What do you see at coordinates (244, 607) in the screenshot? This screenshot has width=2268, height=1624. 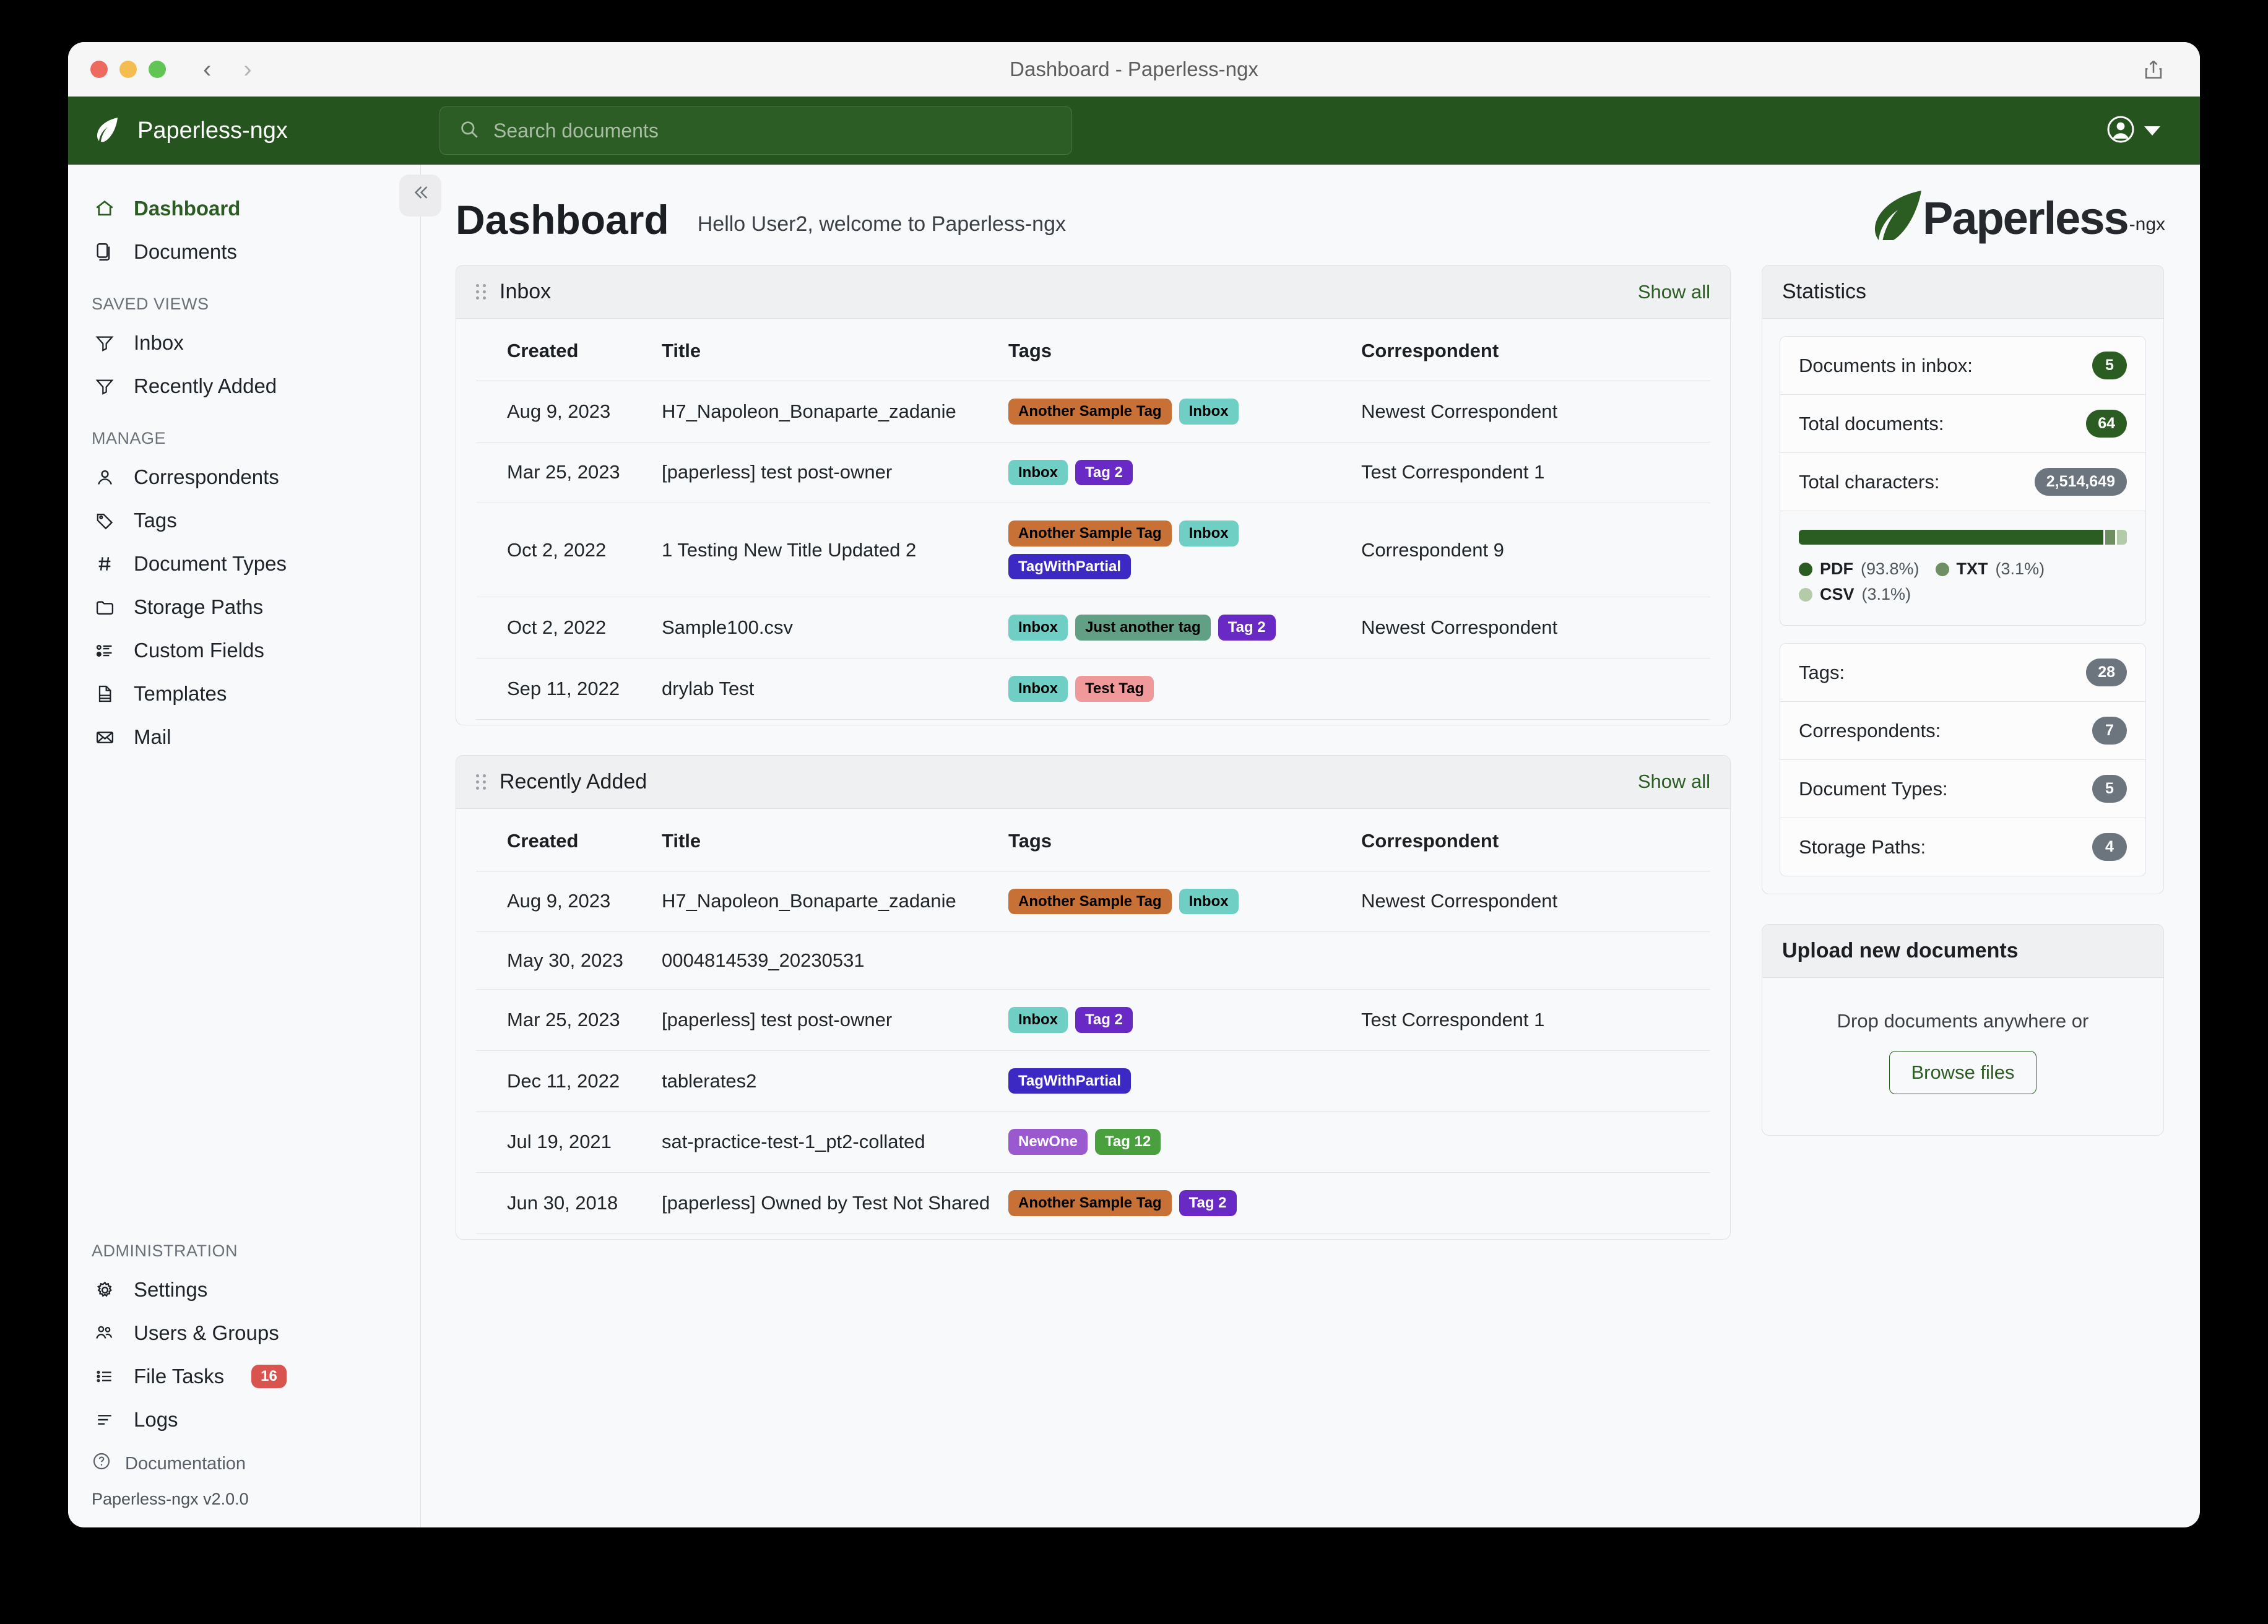 I see `sidebar-item-storage-paths: Storage Paths` at bounding box center [244, 607].